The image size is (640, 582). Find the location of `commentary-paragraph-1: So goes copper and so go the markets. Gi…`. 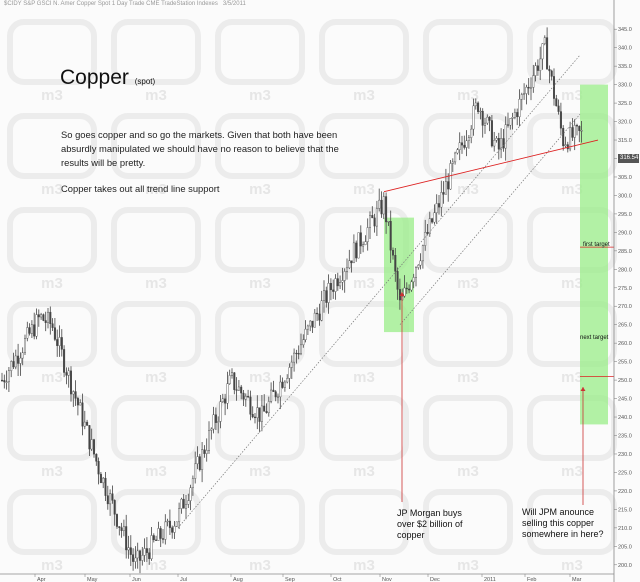

commentary-paragraph-1: So goes copper and so go the markets. Gi… is located at coordinates (200, 149).